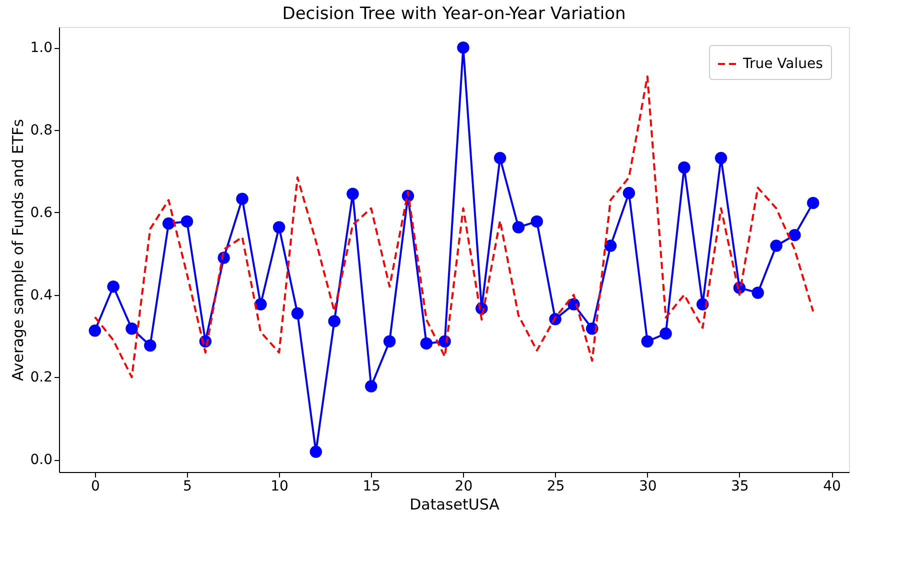 Image resolution: width=902 pixels, height=568 pixels. Describe the element at coordinates (41, 212) in the screenshot. I see `y-tick-label: 0.6` at that location.